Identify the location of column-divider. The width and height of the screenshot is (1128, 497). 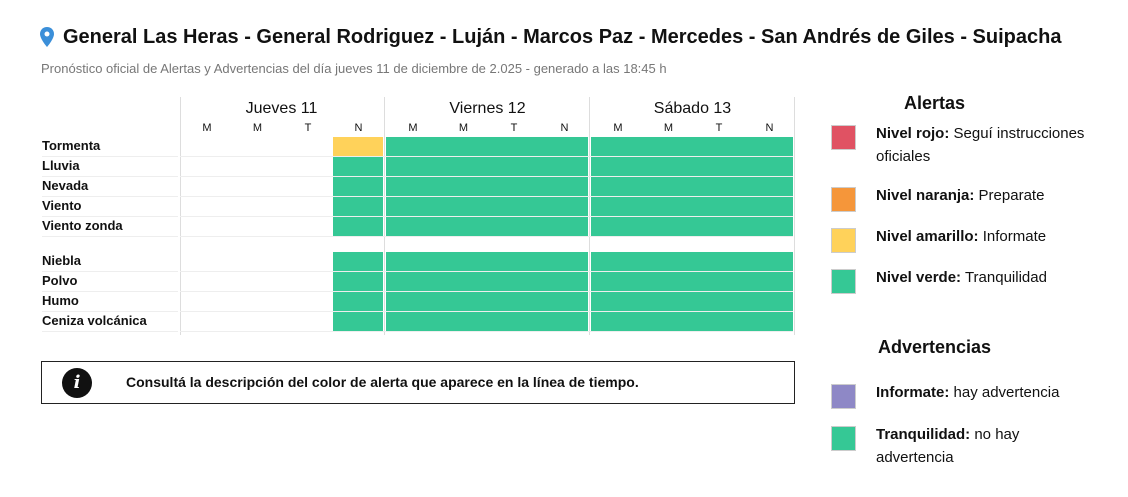
(794, 216).